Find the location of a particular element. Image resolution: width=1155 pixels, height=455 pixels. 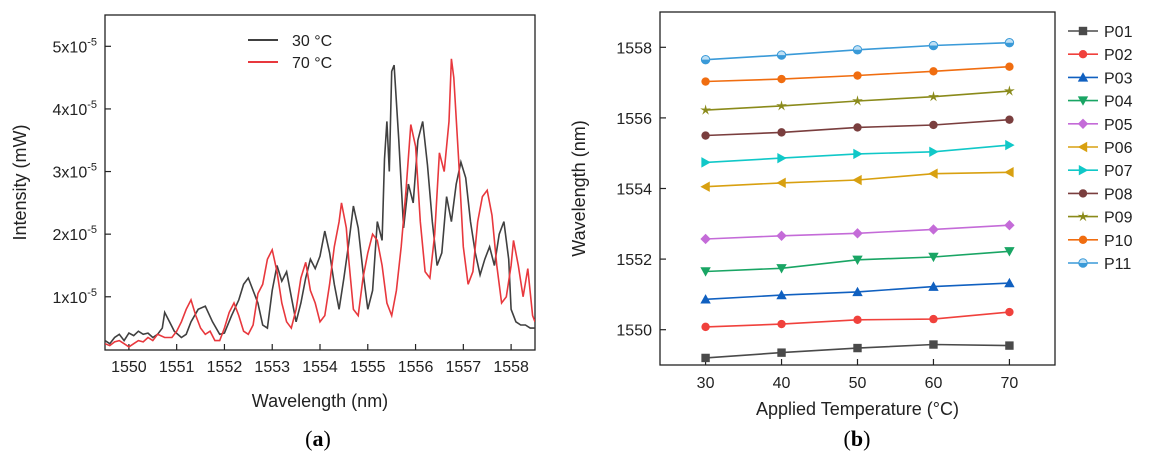

legend-label-P02: P02 is located at coordinates (1118, 55).